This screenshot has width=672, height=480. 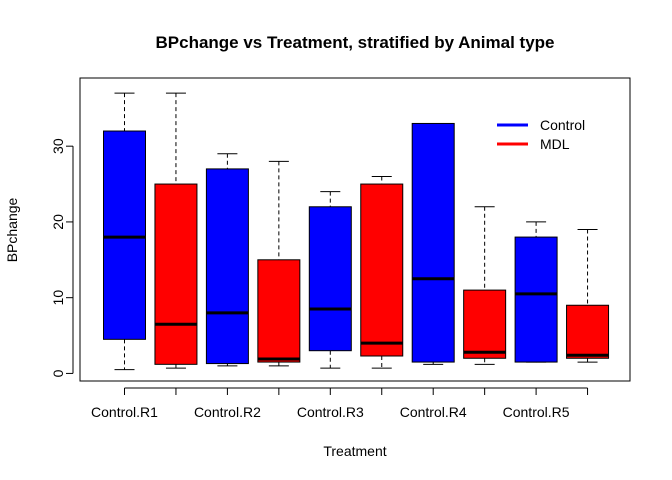 I want to click on y-axis-label: BPchange, so click(x=12, y=229).